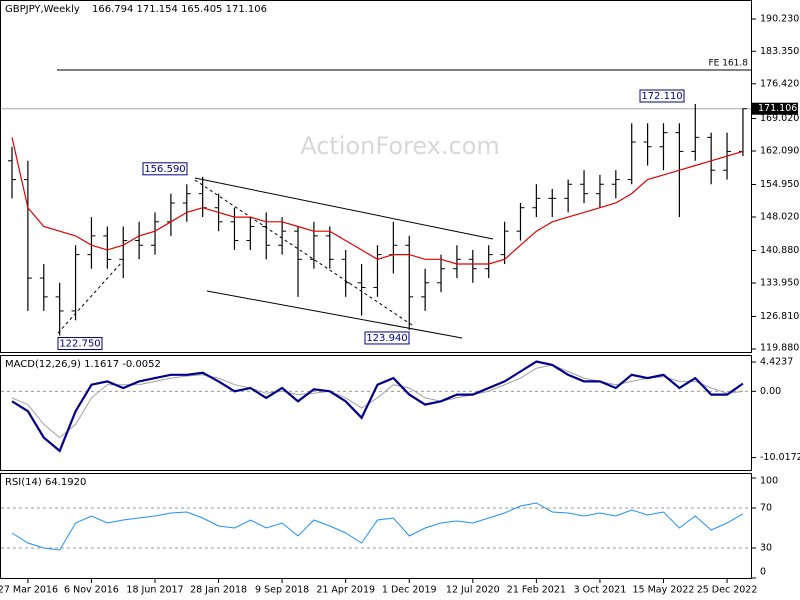  Describe the element at coordinates (664, 590) in the screenshot. I see `x-tick-label: 15 May 2022` at that location.